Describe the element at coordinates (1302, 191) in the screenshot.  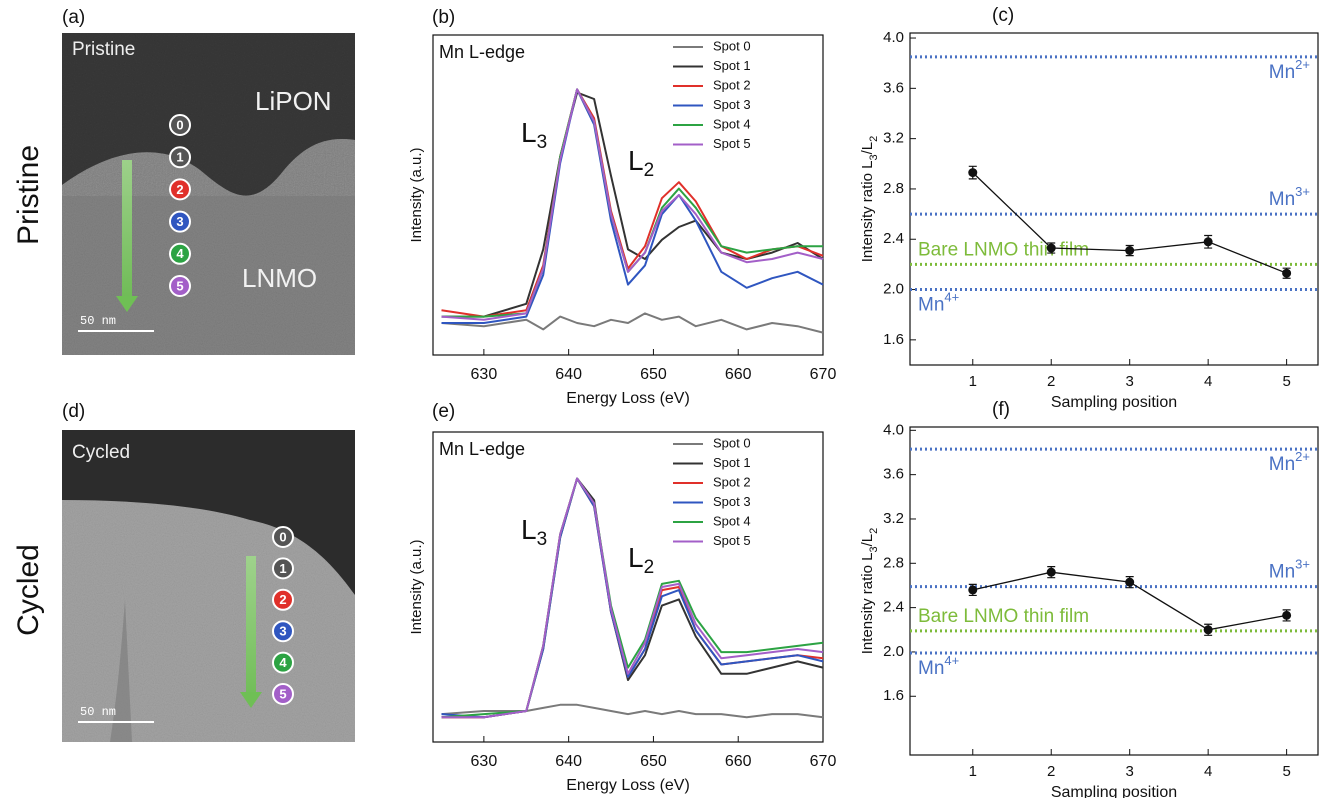
I see `reference-label-sup: 3+` at that location.